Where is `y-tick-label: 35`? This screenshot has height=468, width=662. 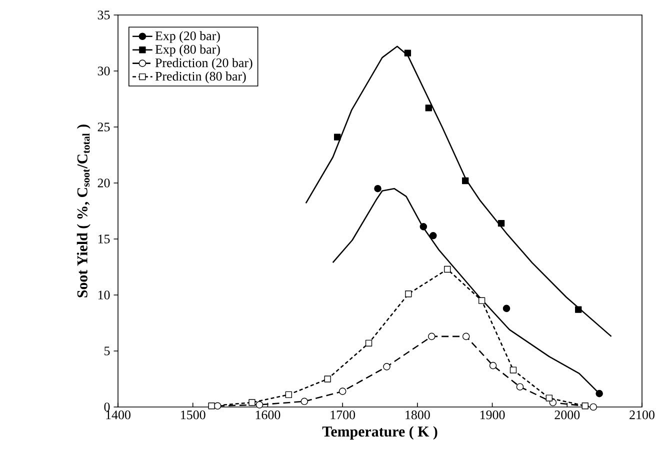 y-tick-label: 35 is located at coordinates (104, 15).